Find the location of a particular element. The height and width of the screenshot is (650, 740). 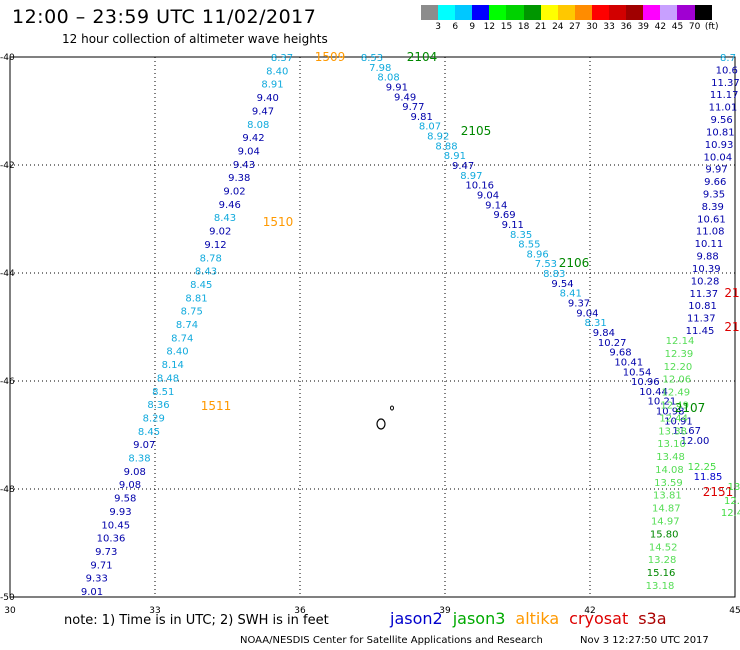

swh-value: 14.97 is located at coordinates (665, 522).